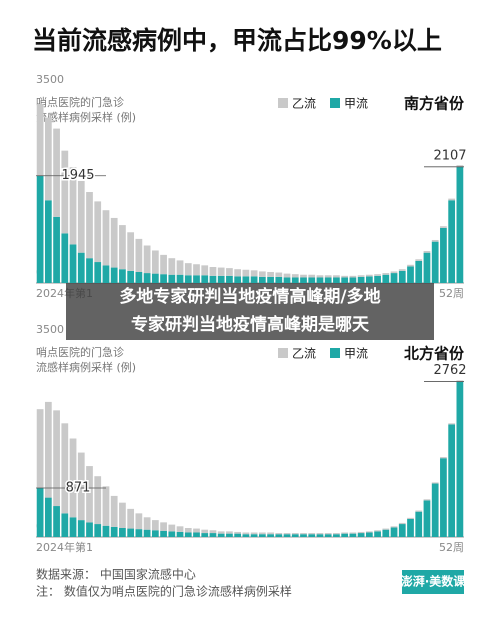 This screenshot has width=500, height=620. I want to click on overlay-banner, so click(250, 311).